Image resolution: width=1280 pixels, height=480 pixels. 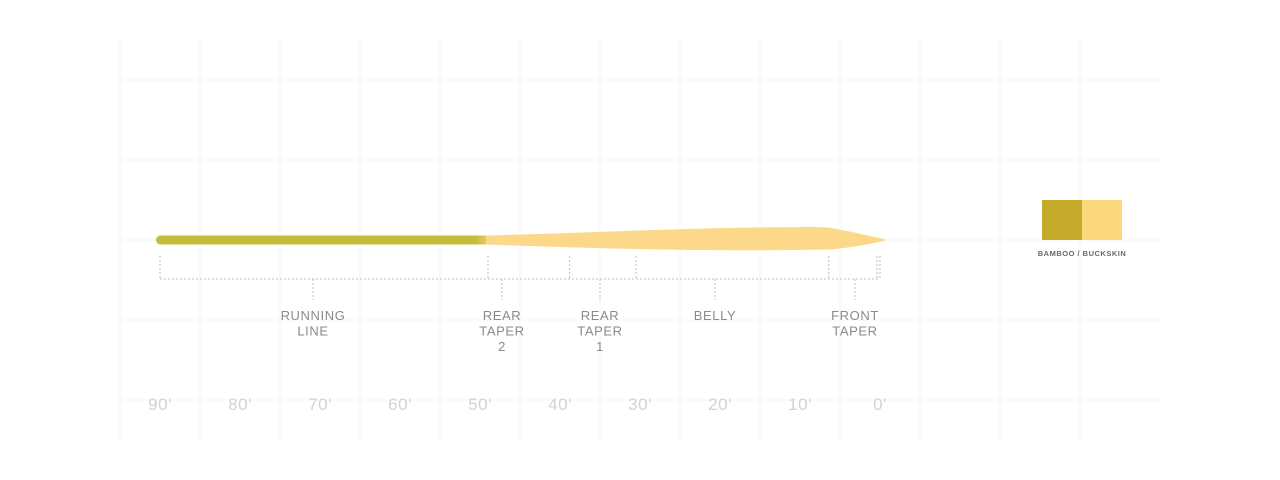 I want to click on distance-label: 20', so click(x=720, y=404).